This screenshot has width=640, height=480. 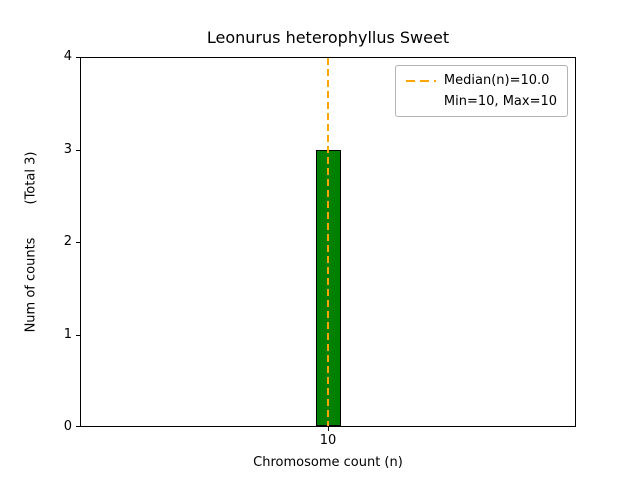 I want to click on legend-entry: Median(n)=10.0, so click(x=481, y=80).